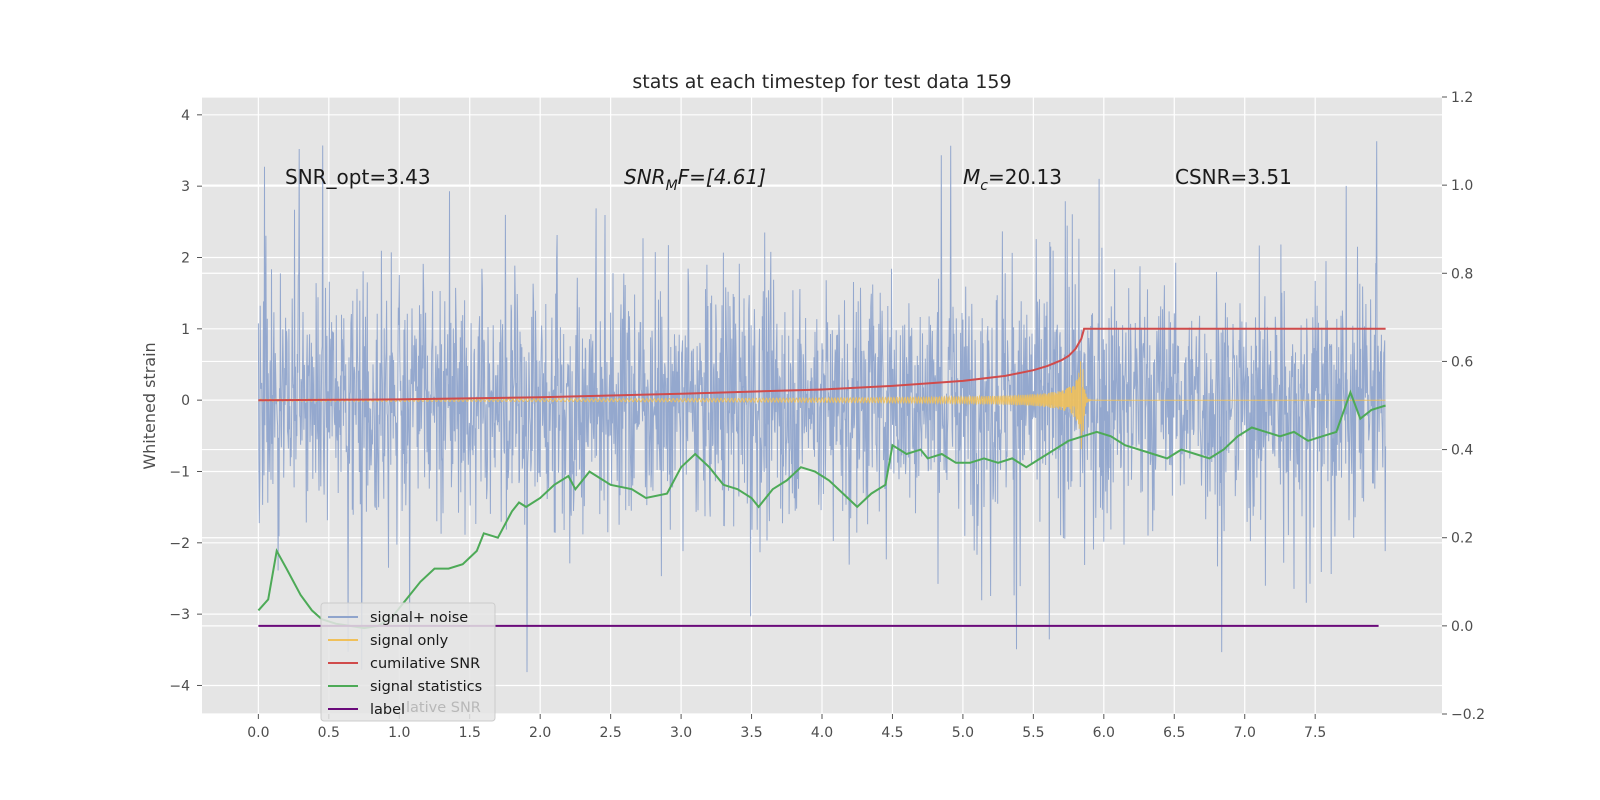 The image size is (1600, 800). I want to click on y-tick-label: 2, so click(185, 258).